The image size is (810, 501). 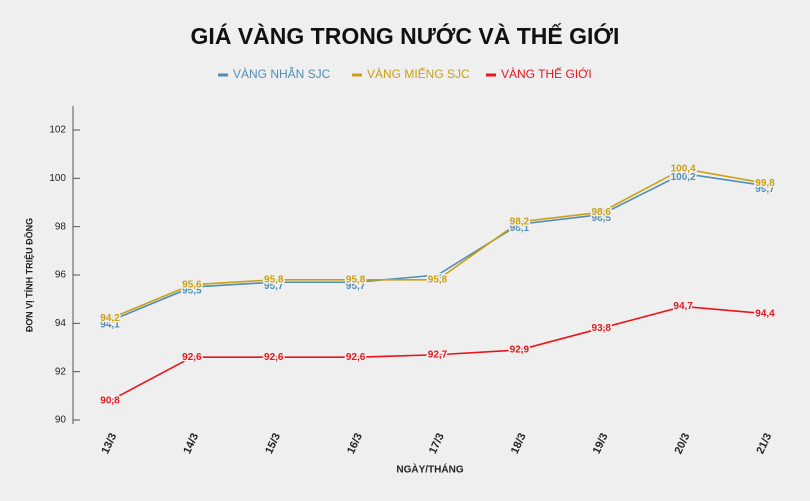 I want to click on y-tick-label: 90, so click(x=61, y=420).